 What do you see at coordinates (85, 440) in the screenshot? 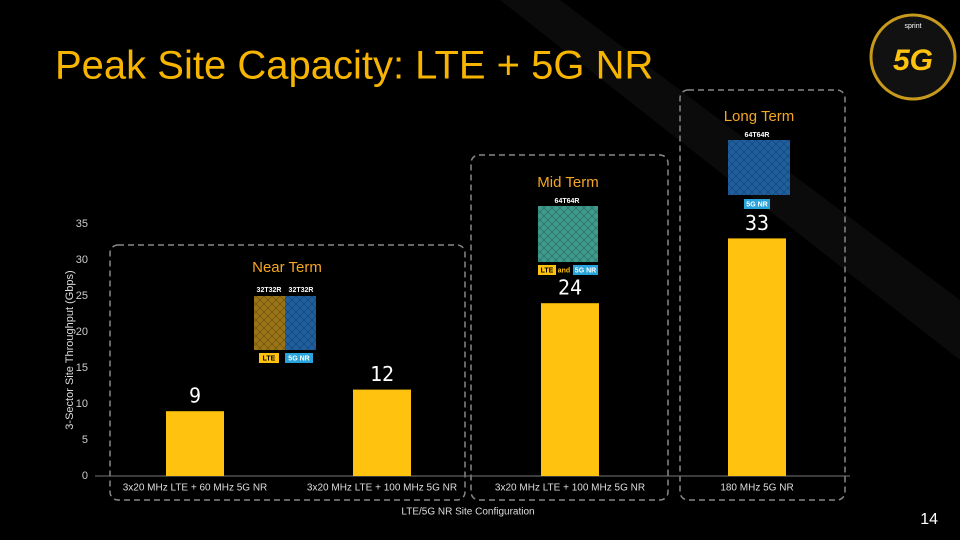
I see `y-tick-label: 5` at bounding box center [85, 440].